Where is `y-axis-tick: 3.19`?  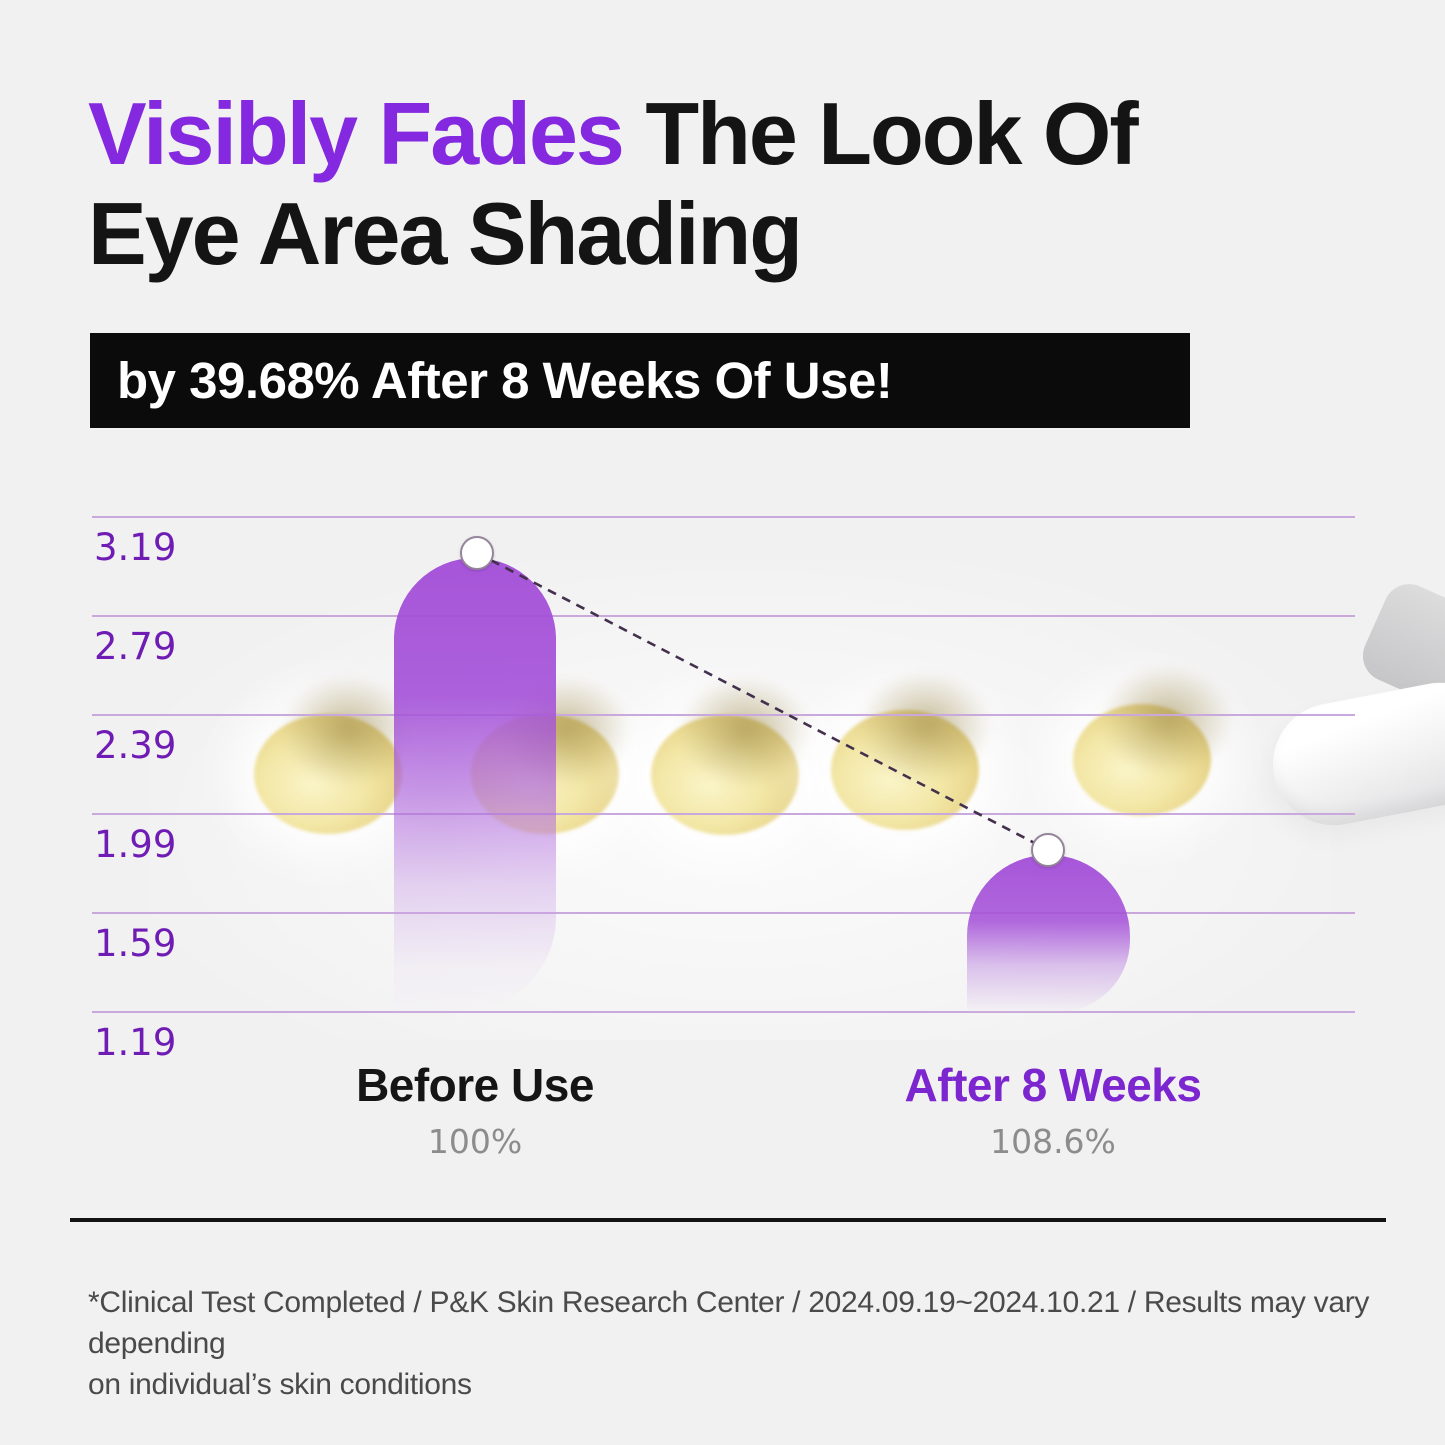 y-axis-tick: 3.19 is located at coordinates (135, 547).